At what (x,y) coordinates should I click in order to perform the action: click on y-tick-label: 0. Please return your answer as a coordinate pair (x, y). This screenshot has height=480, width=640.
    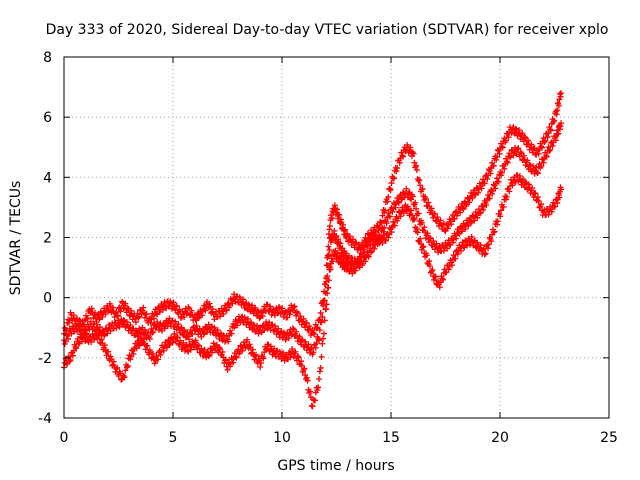
    Looking at the image, I should click on (47, 299).